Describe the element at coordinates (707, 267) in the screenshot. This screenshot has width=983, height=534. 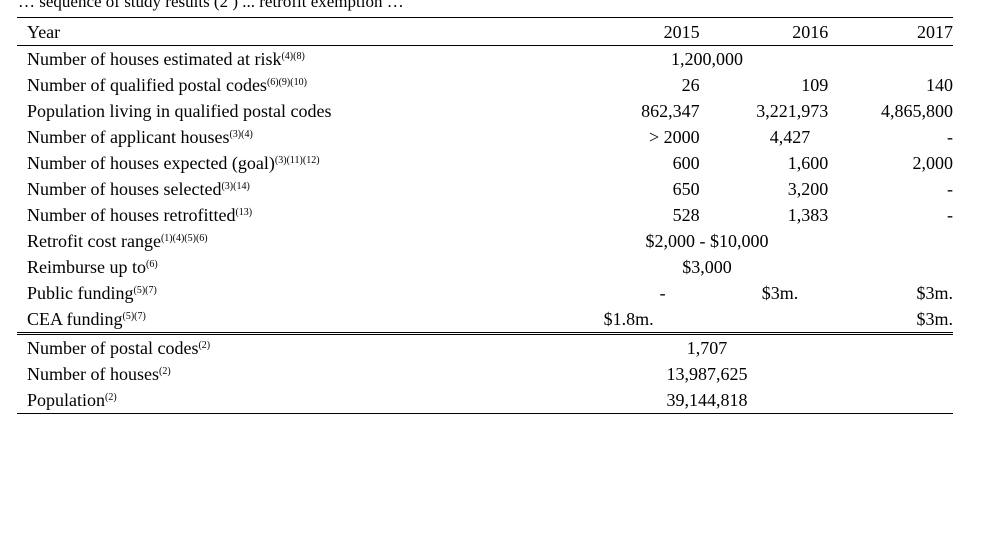
I see `merged-value: $3,000` at that location.